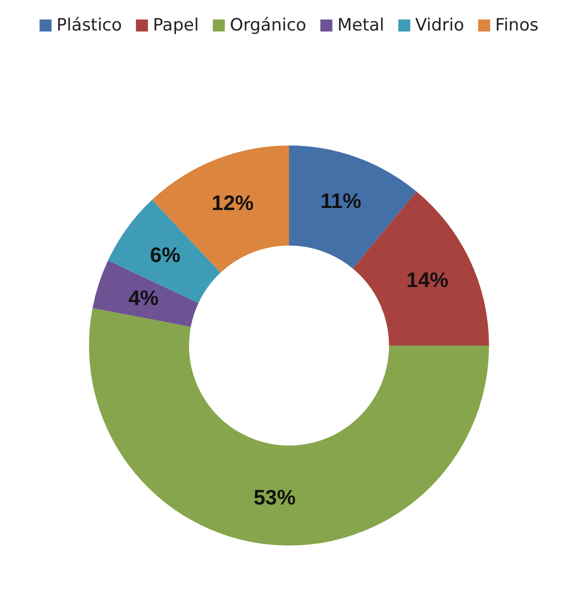 Image resolution: width=578 pixels, height=598 pixels. What do you see at coordinates (427, 280) in the screenshot?
I see `data-label: 14%` at bounding box center [427, 280].